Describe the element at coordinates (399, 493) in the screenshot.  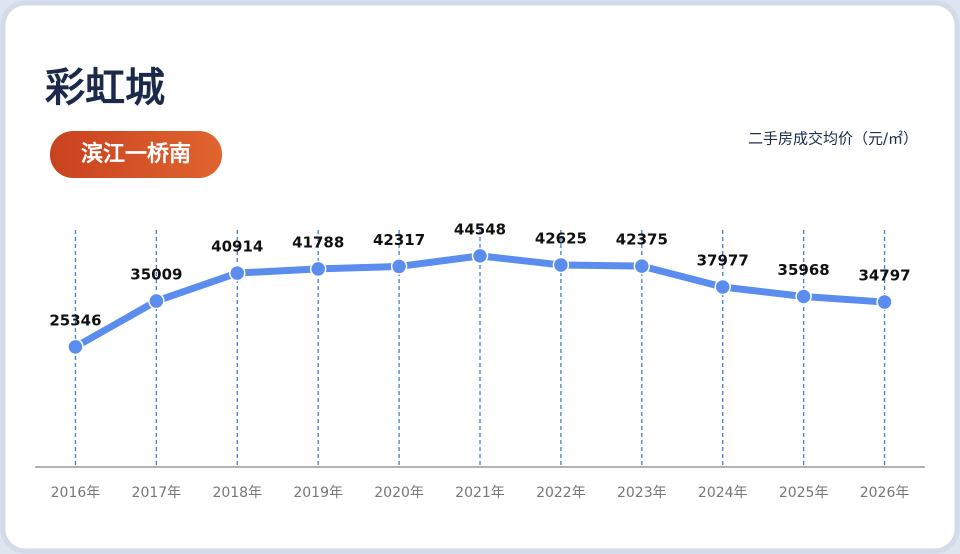
I see `x-tick-label: 2020年` at that location.